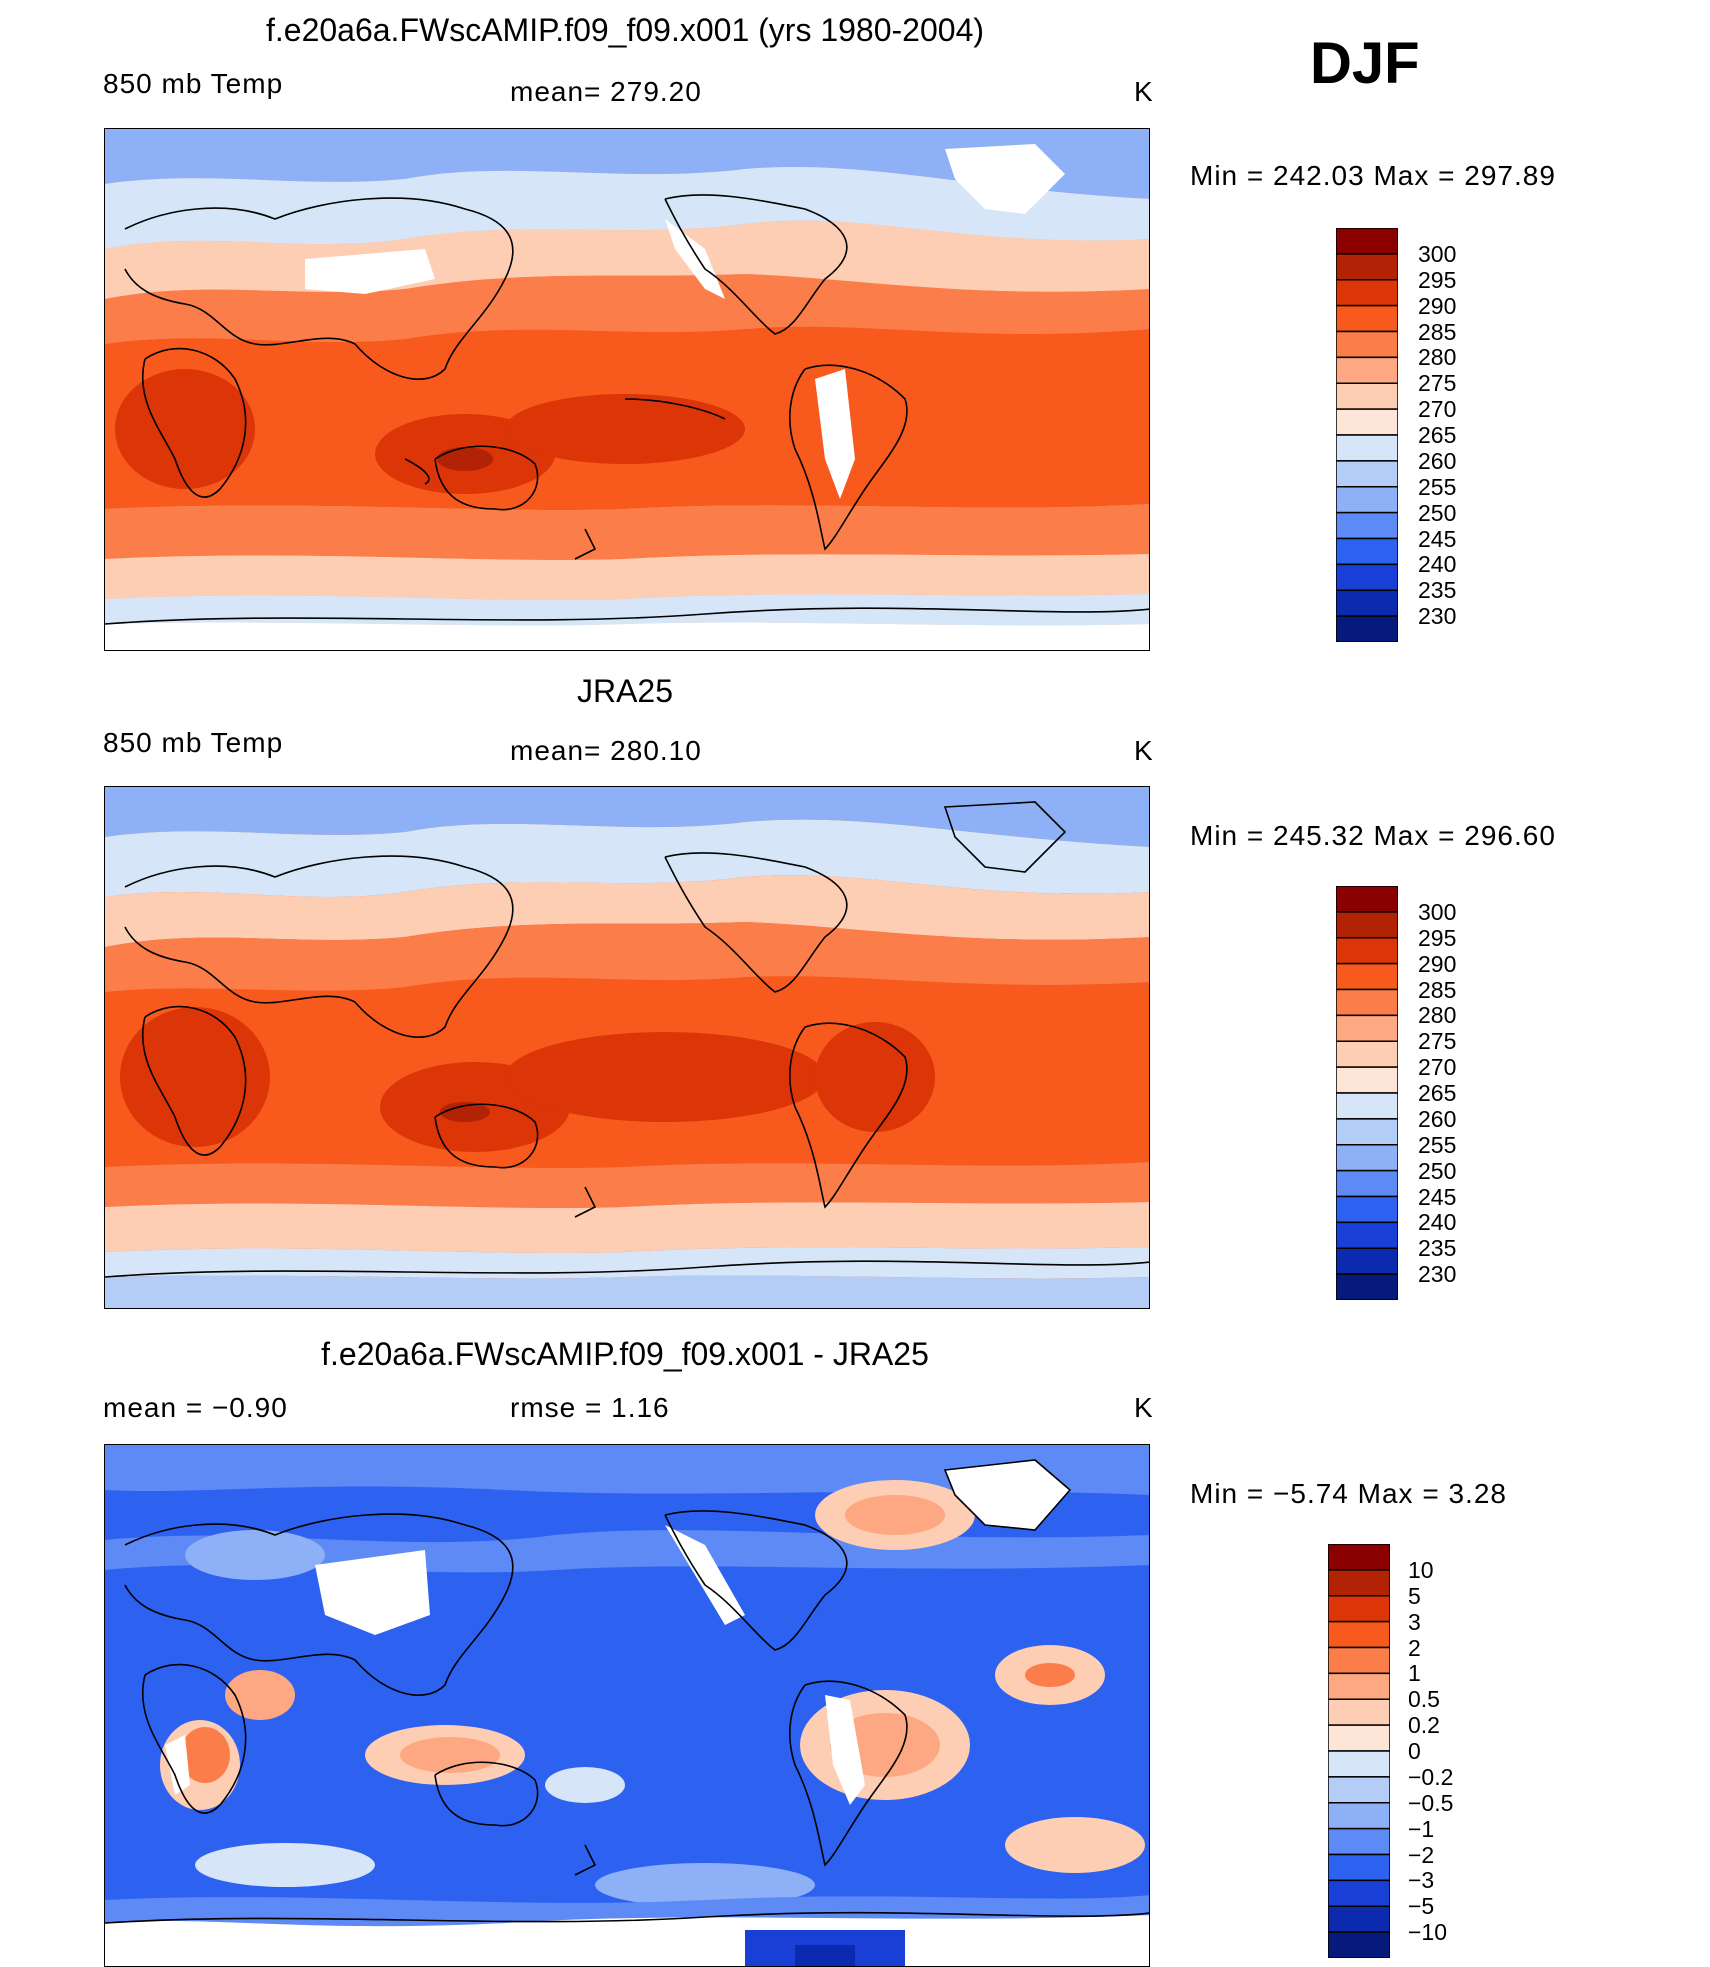 This screenshot has height=1967, width=1710. Describe the element at coordinates (590, 1407) in the screenshot. I see `panel-3-rmse-label: rmse = 1.16` at that location.